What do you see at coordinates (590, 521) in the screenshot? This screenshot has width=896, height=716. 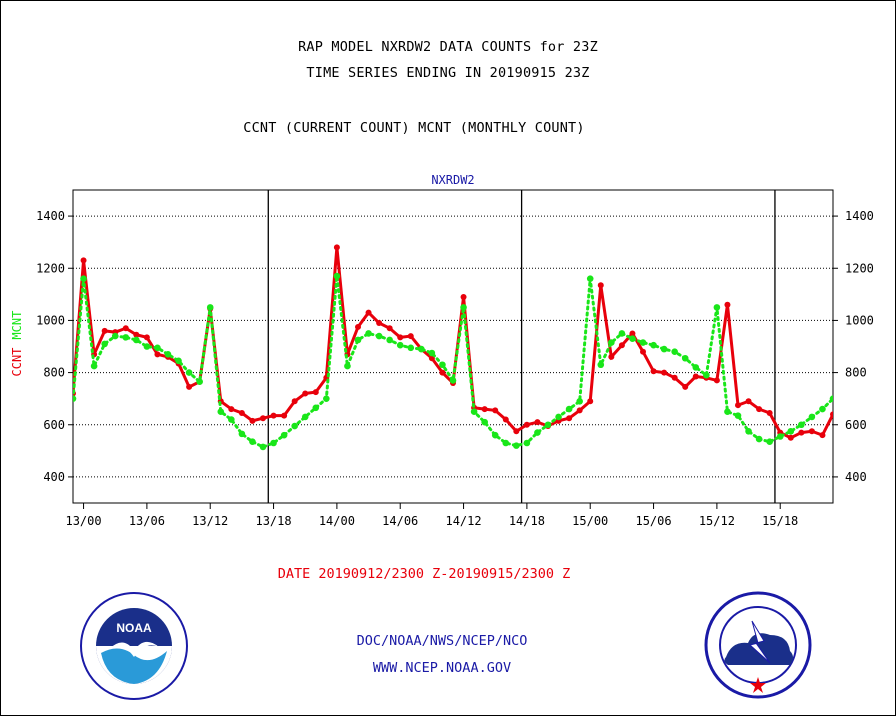 I see `x-tick-label: 15/00` at bounding box center [590, 521].